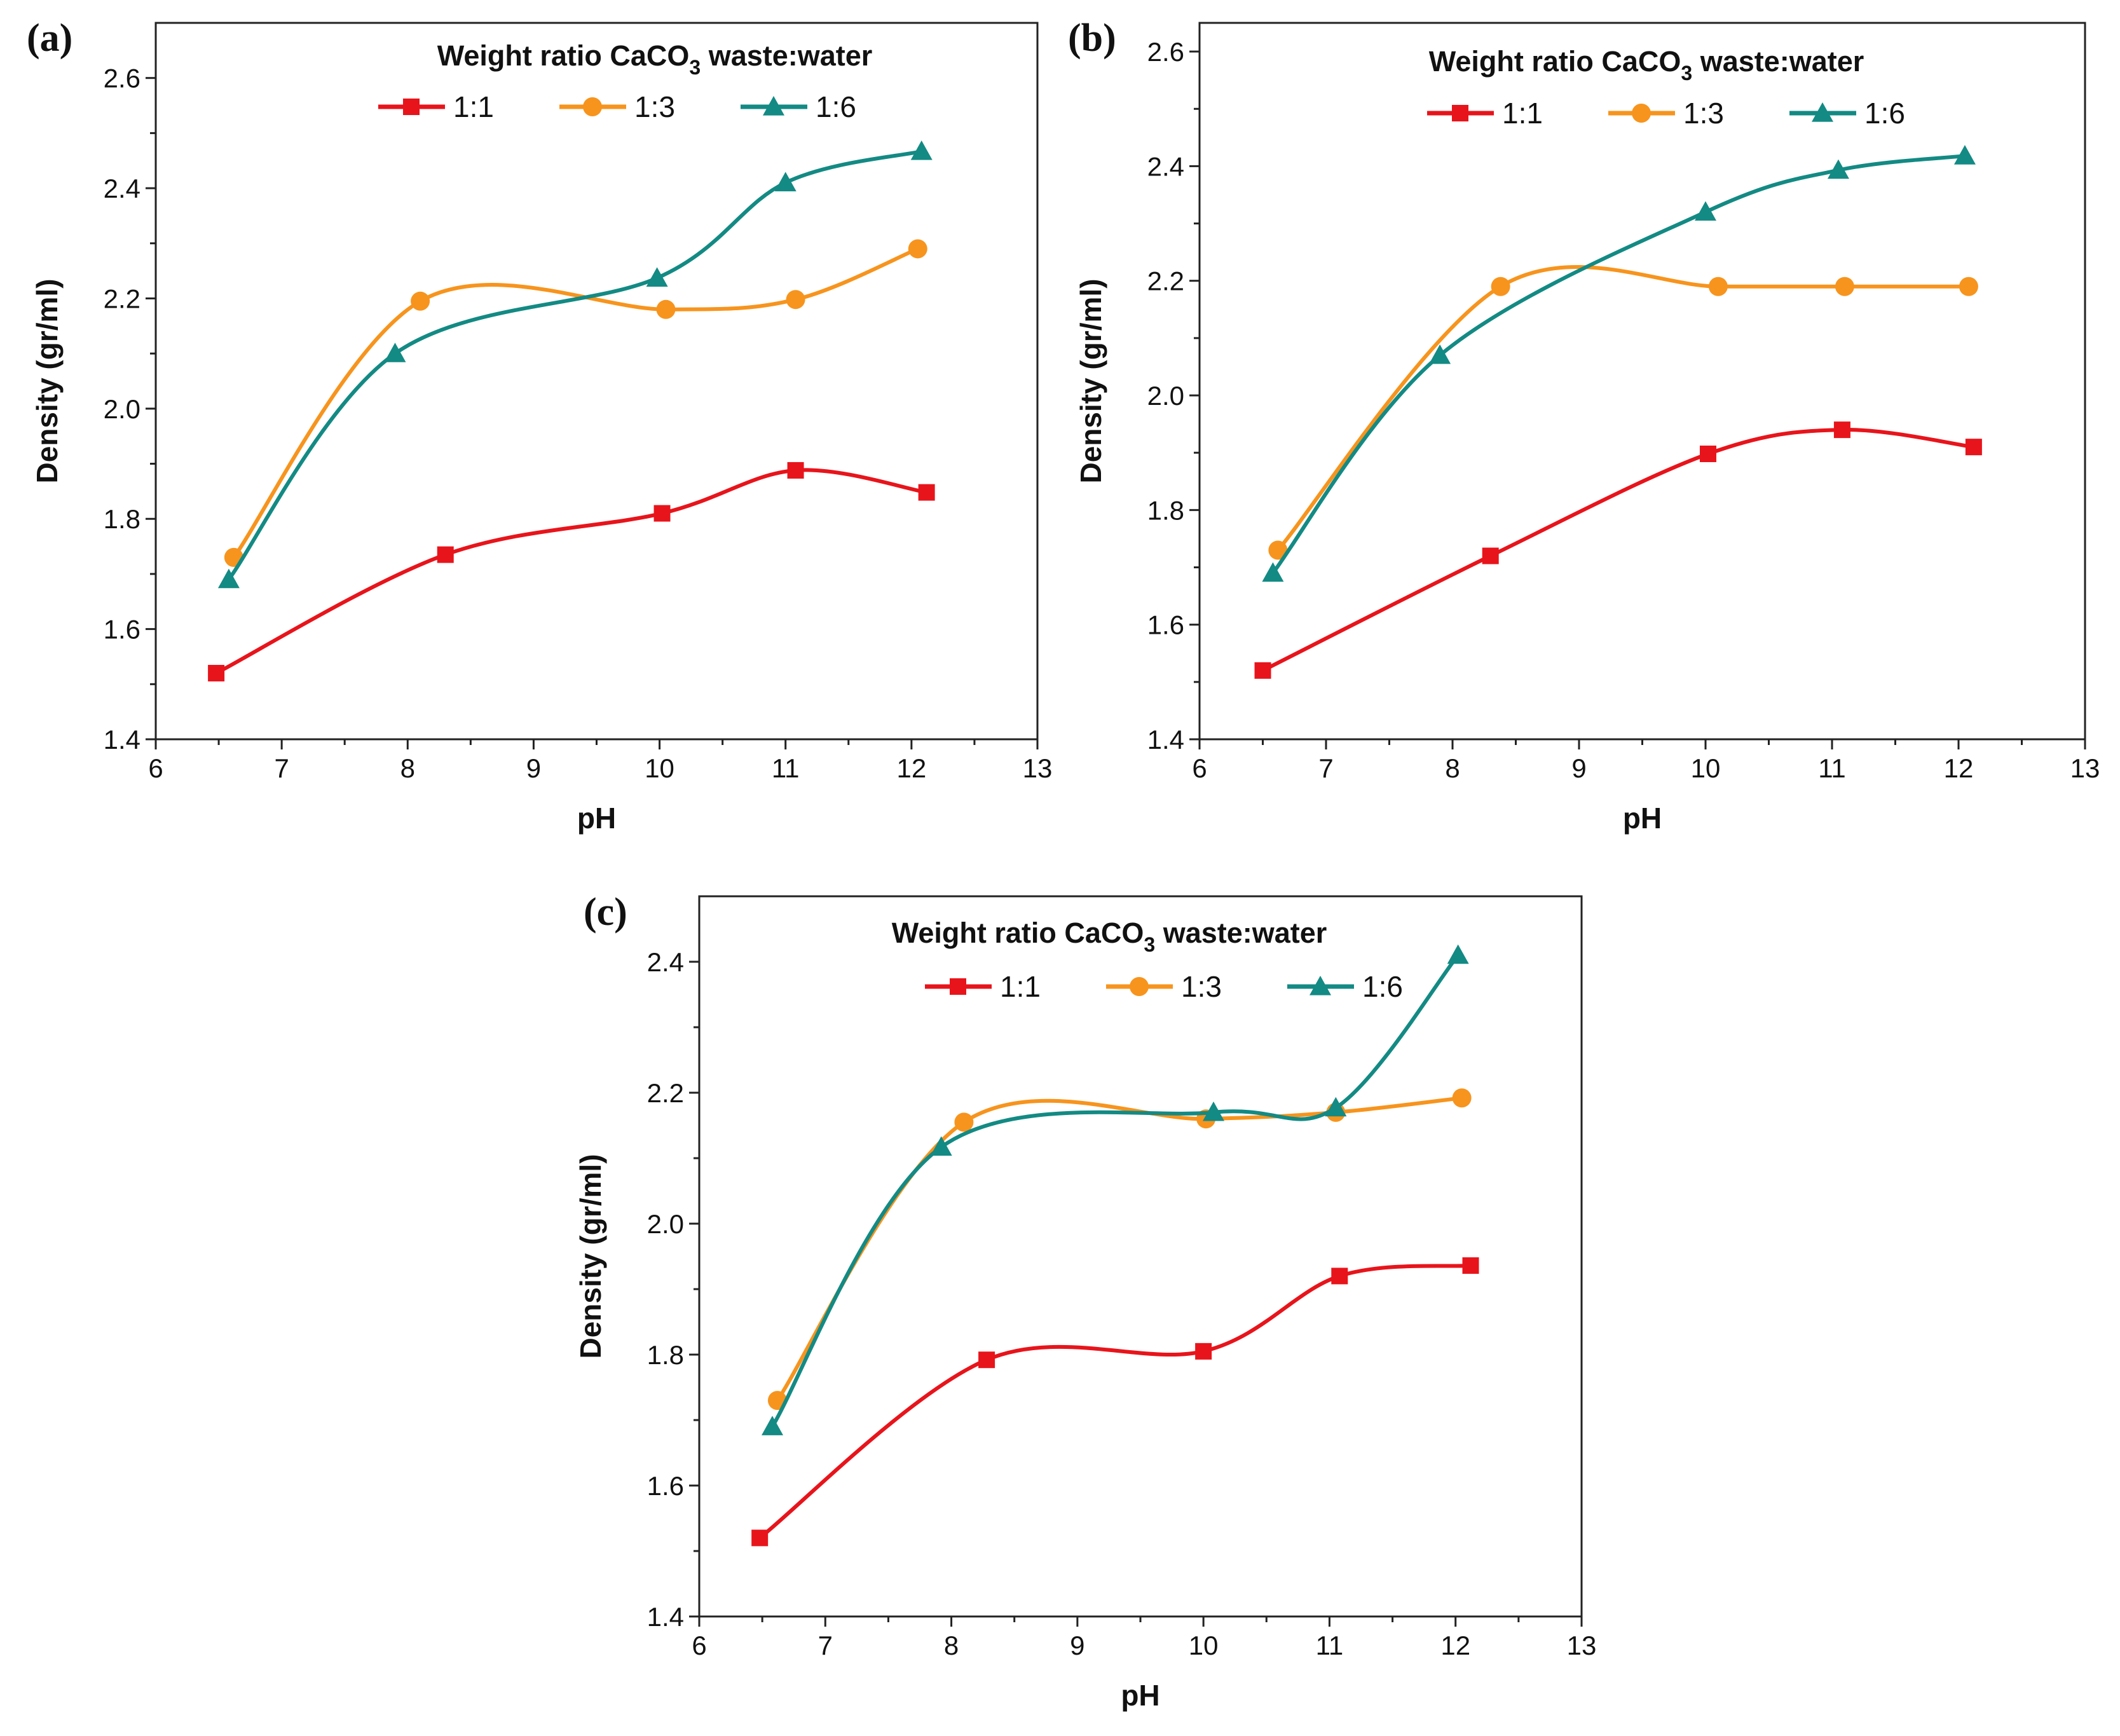  I want to click on legend-label: 1:1, so click(473, 106).